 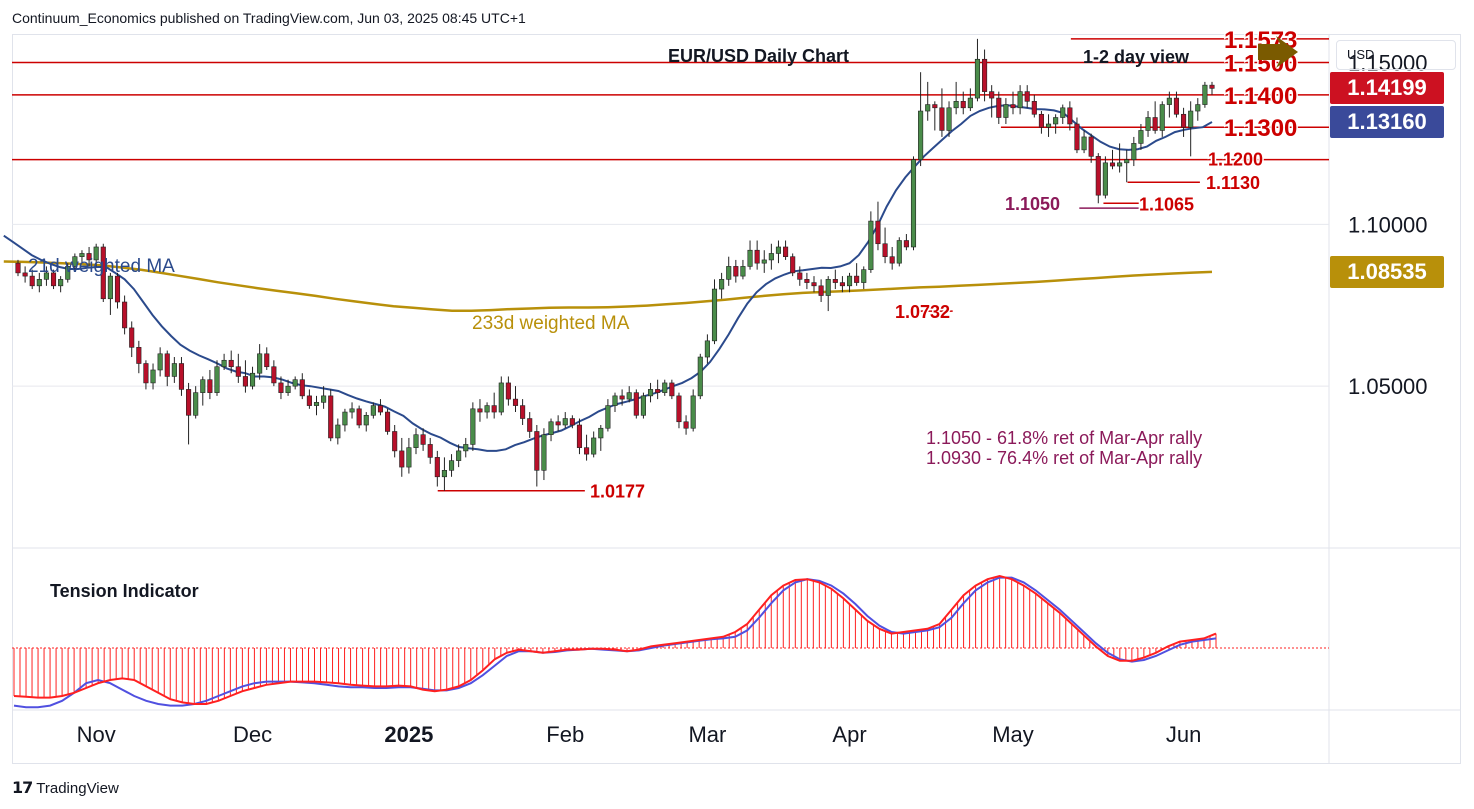 I want to click on chart-title: EUR/USD Daily Chart, so click(x=758, y=56).